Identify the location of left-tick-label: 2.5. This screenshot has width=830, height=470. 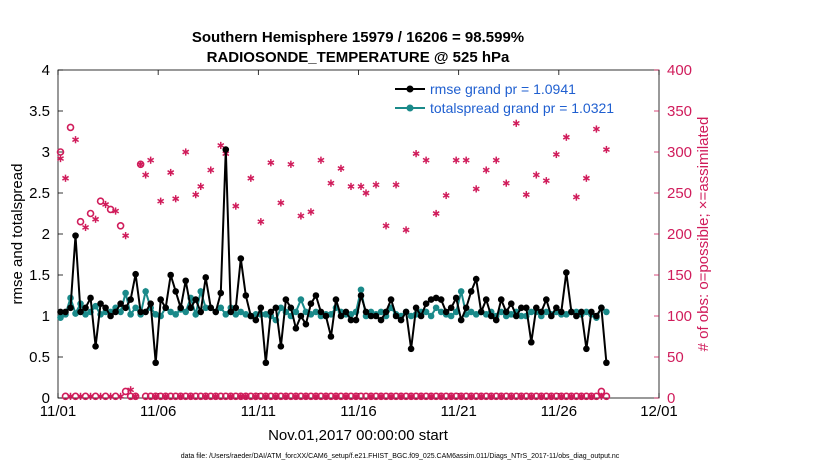
(39, 193).